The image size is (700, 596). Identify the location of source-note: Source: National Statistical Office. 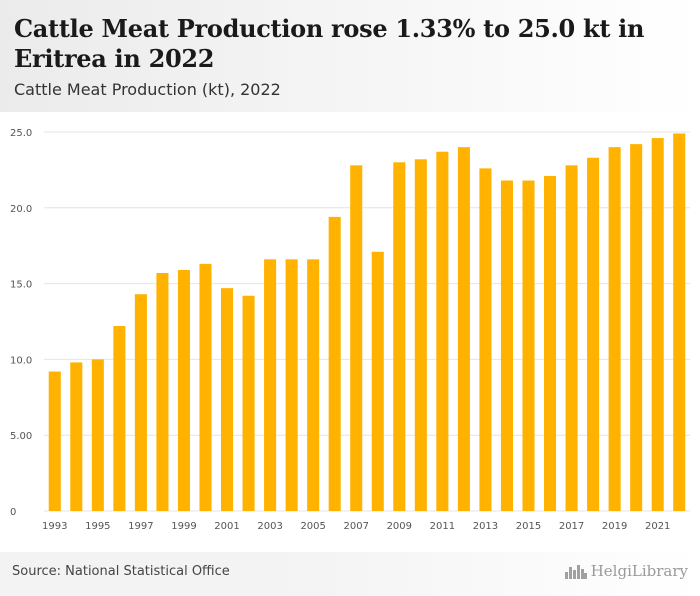
(121, 571).